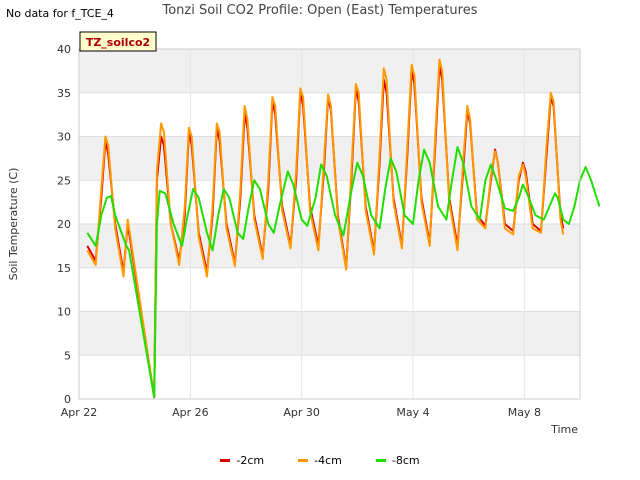  I want to click on y-tick-label: 40, so click(64, 49).